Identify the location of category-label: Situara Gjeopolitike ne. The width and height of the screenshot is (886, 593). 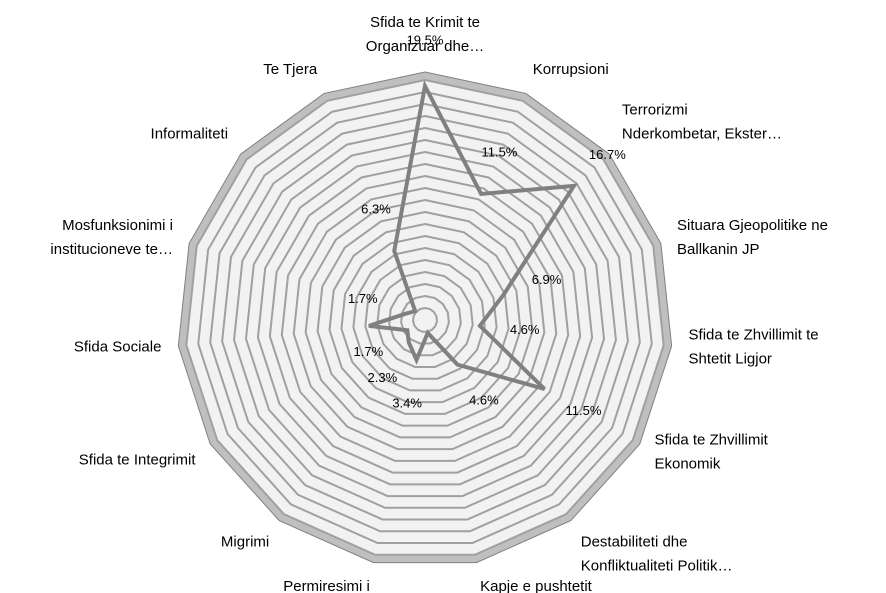
(752, 225).